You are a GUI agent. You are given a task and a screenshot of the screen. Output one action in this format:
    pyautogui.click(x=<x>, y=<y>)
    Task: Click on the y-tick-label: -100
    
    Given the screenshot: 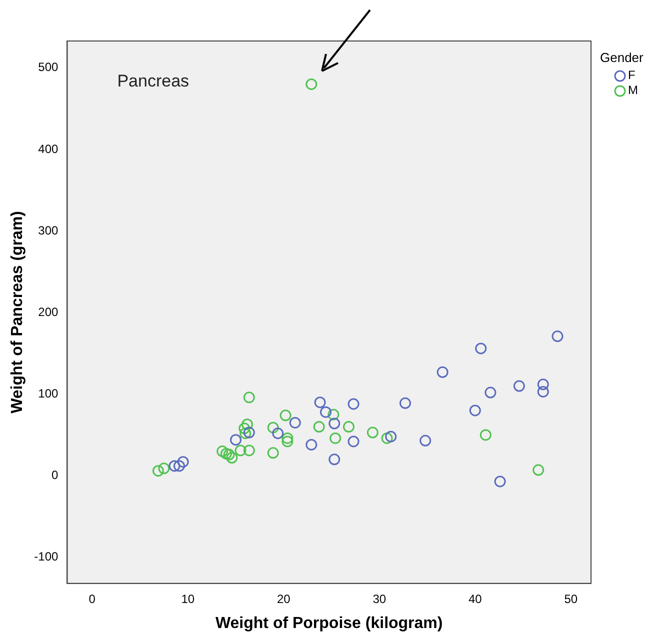 What is the action you would take?
    pyautogui.click(x=46, y=557)
    